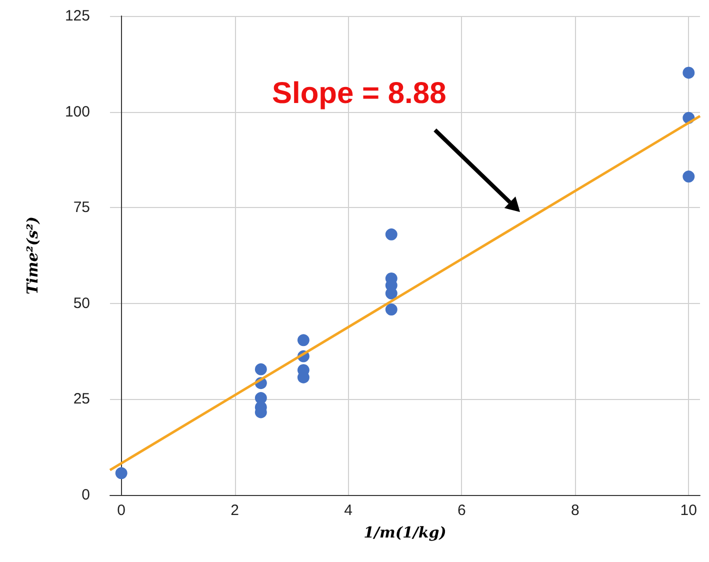 This screenshot has height=562, width=709. What do you see at coordinates (81, 303) in the screenshot?
I see `y-tick-label: 50` at bounding box center [81, 303].